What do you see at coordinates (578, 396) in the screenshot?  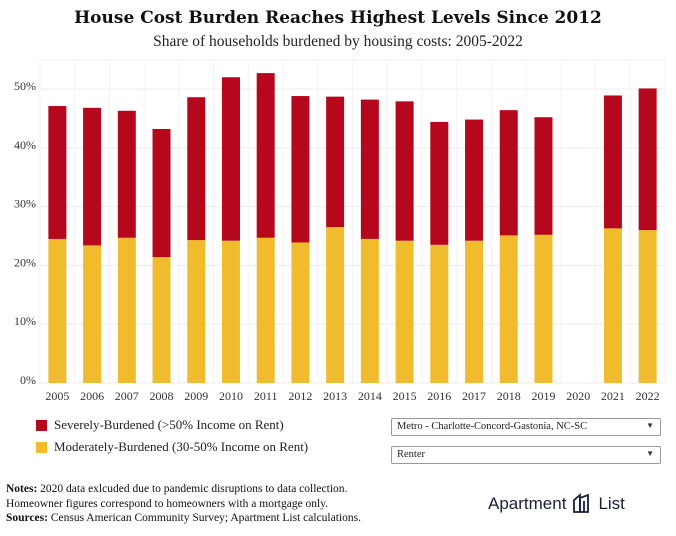 I see `x-tick-label: 2020` at bounding box center [578, 396].